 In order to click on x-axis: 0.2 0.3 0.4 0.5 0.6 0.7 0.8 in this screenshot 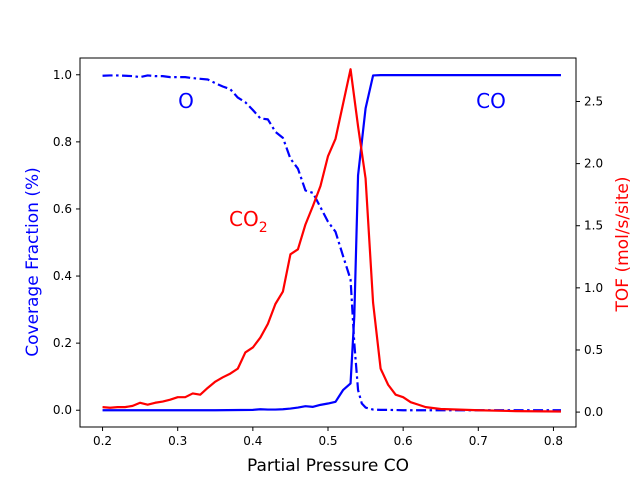, I will do `click(328, 437)`.